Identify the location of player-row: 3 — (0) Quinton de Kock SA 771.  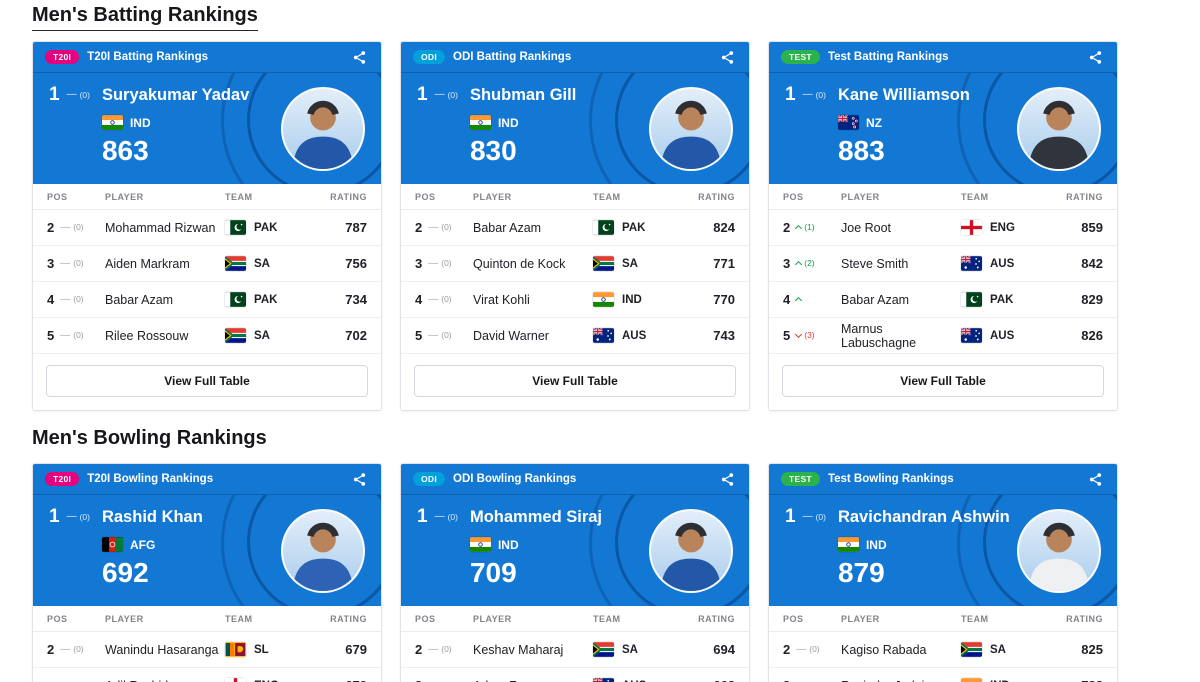
(575, 264).